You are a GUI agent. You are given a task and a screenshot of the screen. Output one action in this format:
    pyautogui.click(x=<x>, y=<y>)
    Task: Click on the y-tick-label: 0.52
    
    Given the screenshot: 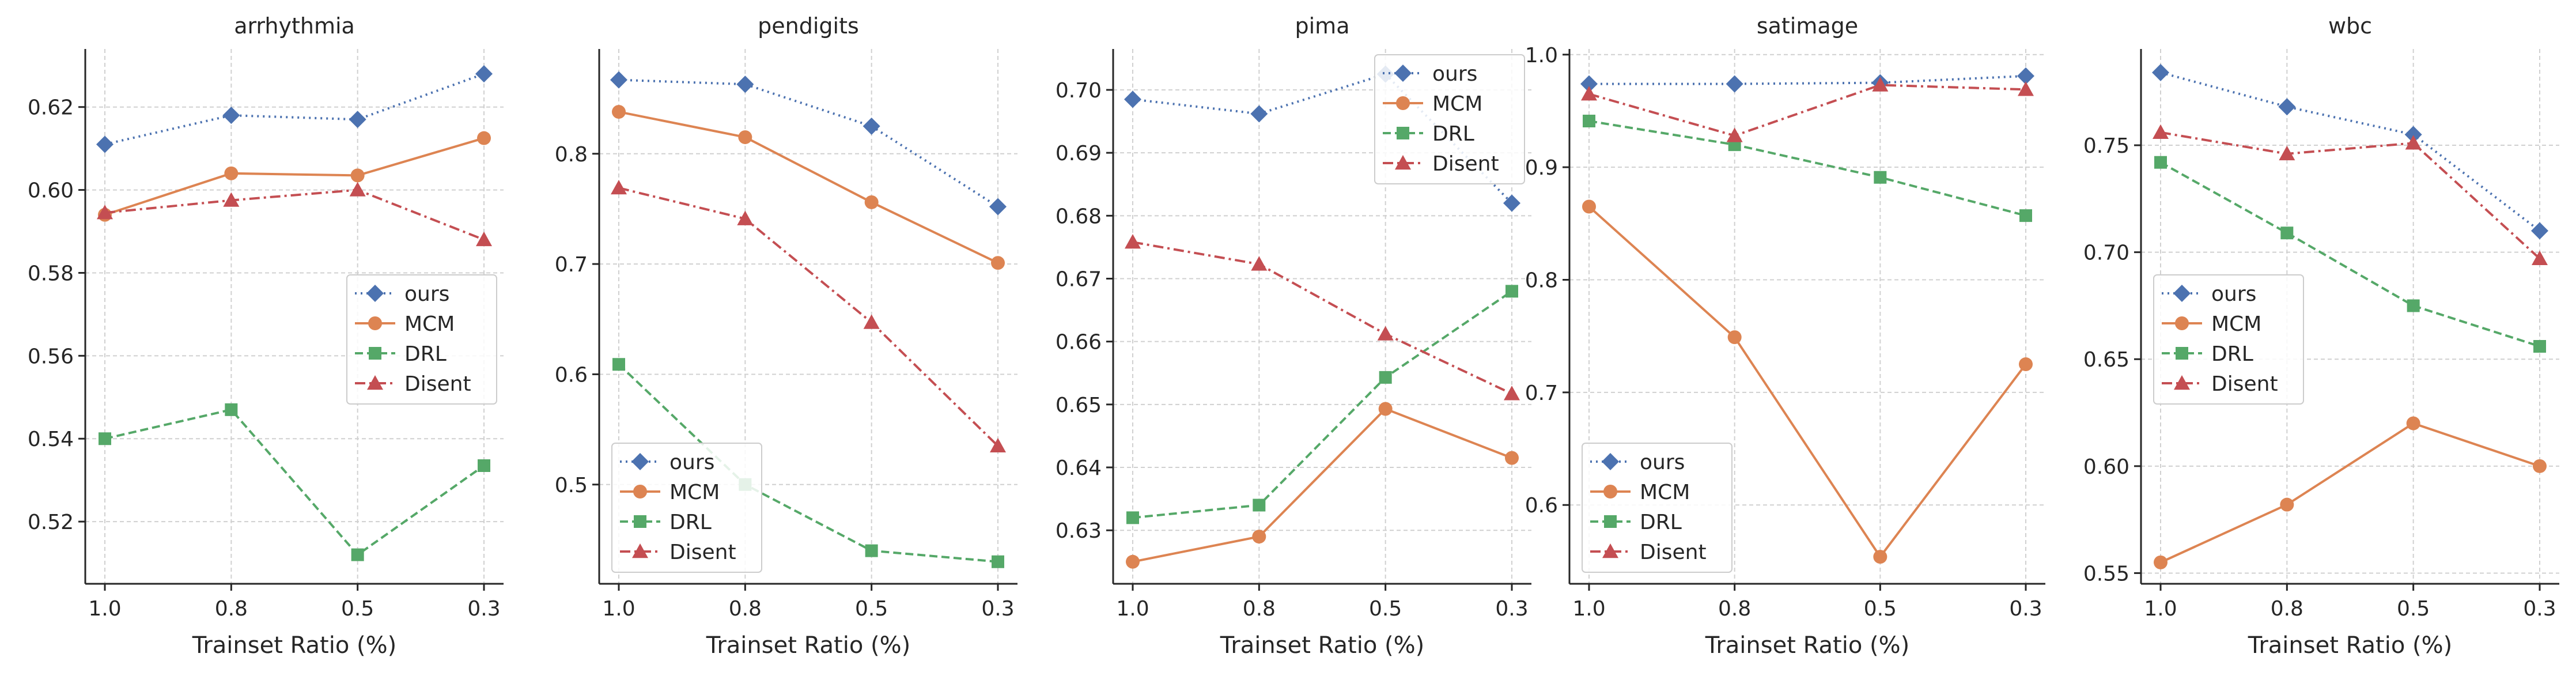 What is the action you would take?
    pyautogui.click(x=51, y=522)
    